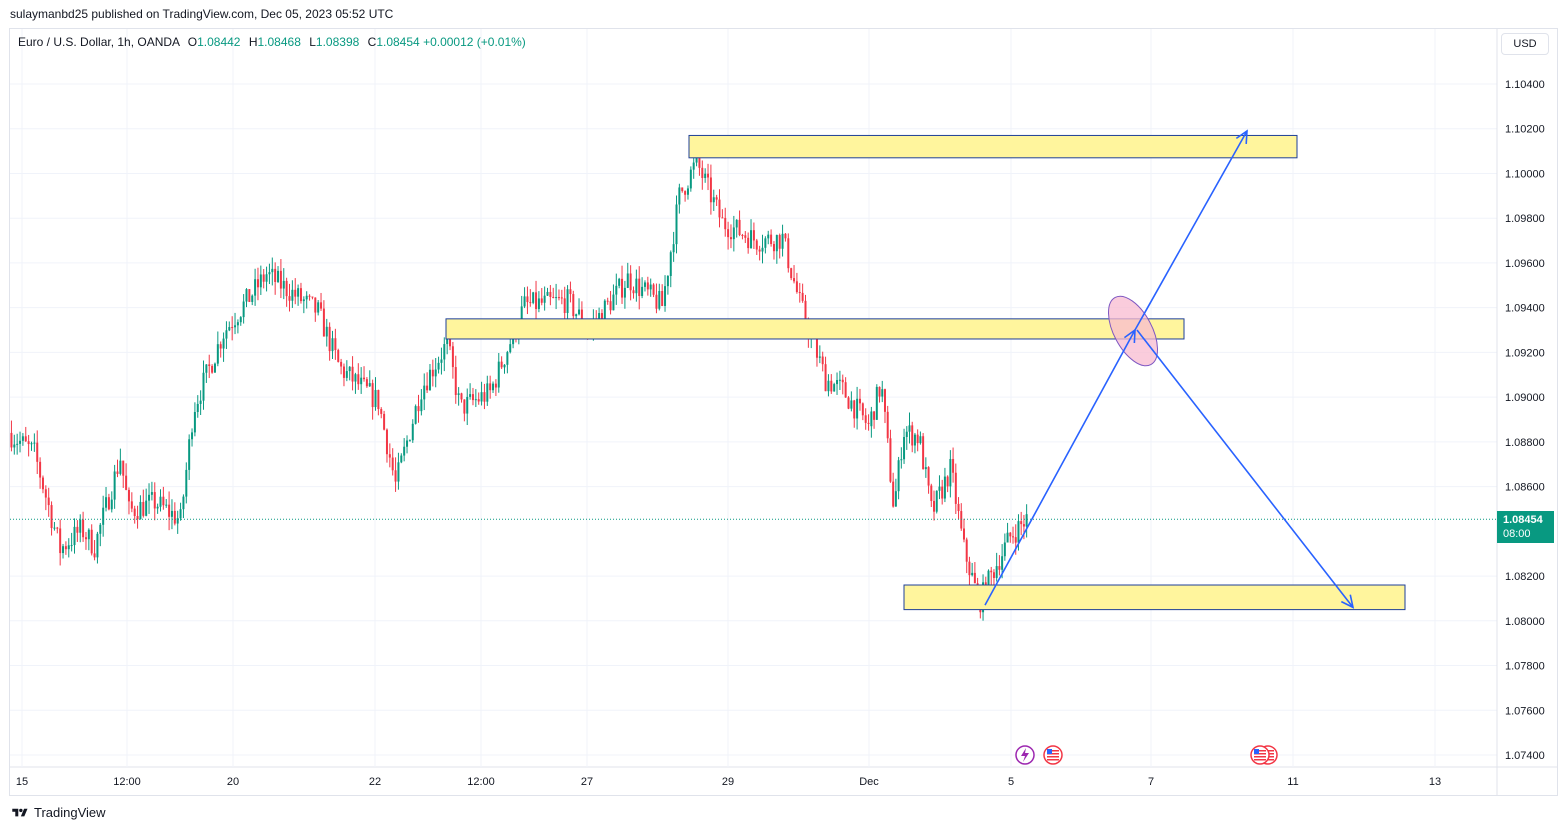  What do you see at coordinates (1525, 309) in the screenshot?
I see `y-tick-label: 1.09400` at bounding box center [1525, 309].